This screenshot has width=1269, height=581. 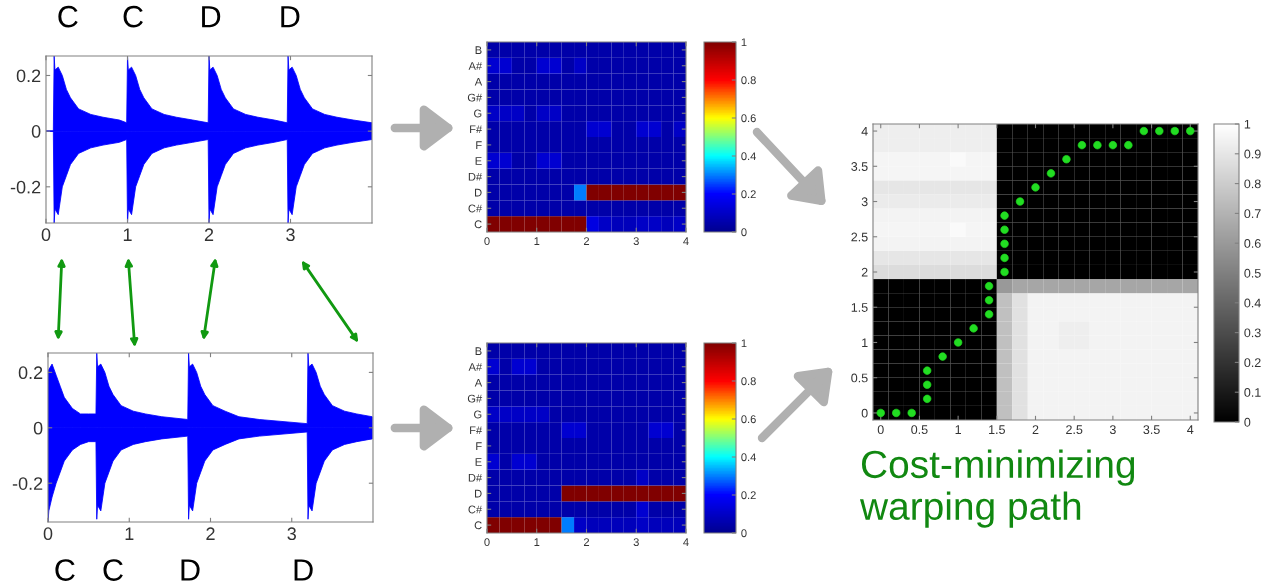 What do you see at coordinates (997, 430) in the screenshot?
I see `x-tick-label: 1.5` at bounding box center [997, 430].